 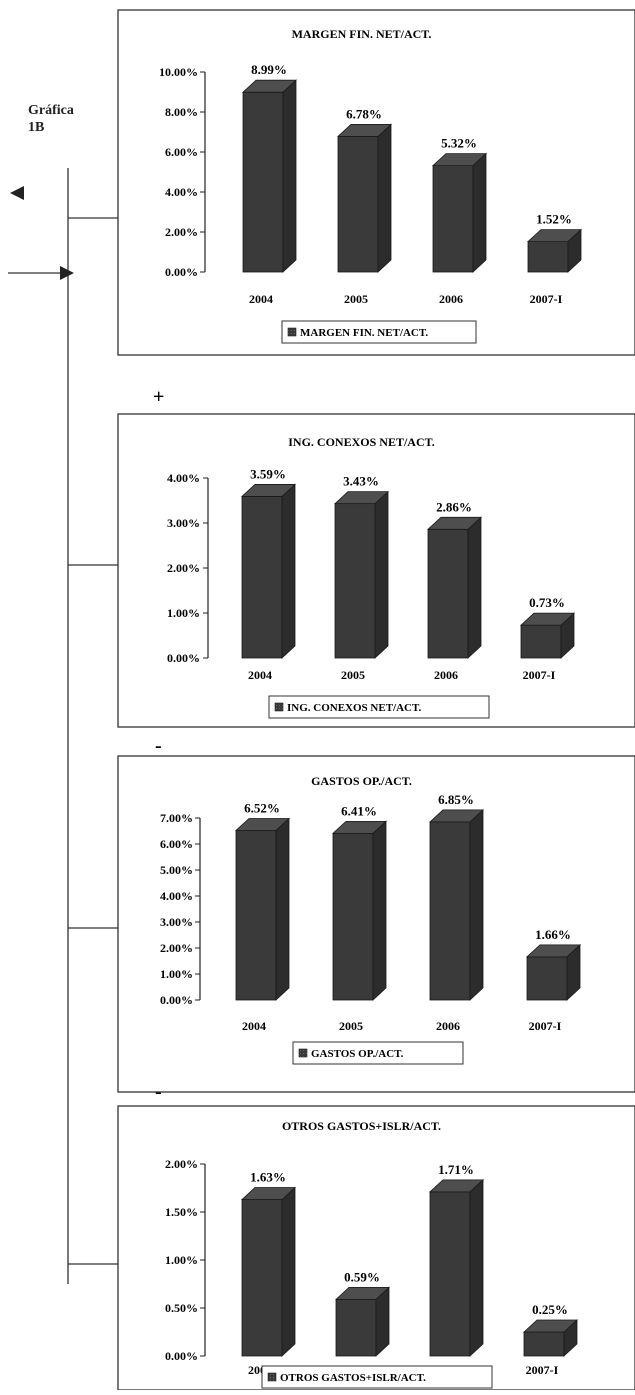 What do you see at coordinates (554, 219) in the screenshot?
I see `data-label: 1.52%` at bounding box center [554, 219].